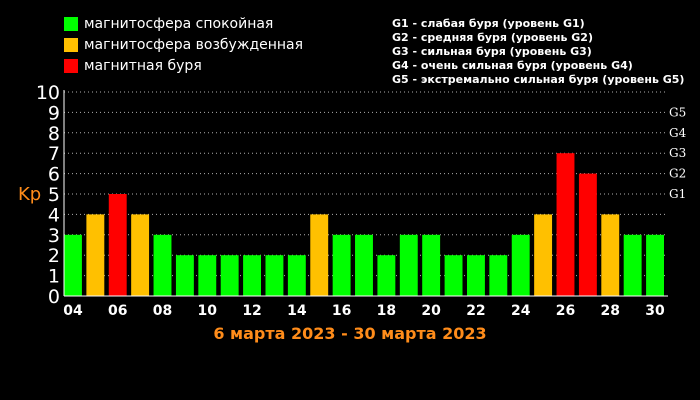 The height and width of the screenshot is (400, 700). What do you see at coordinates (54, 215) in the screenshot?
I see `y-tick-label-4: 4` at bounding box center [54, 215].